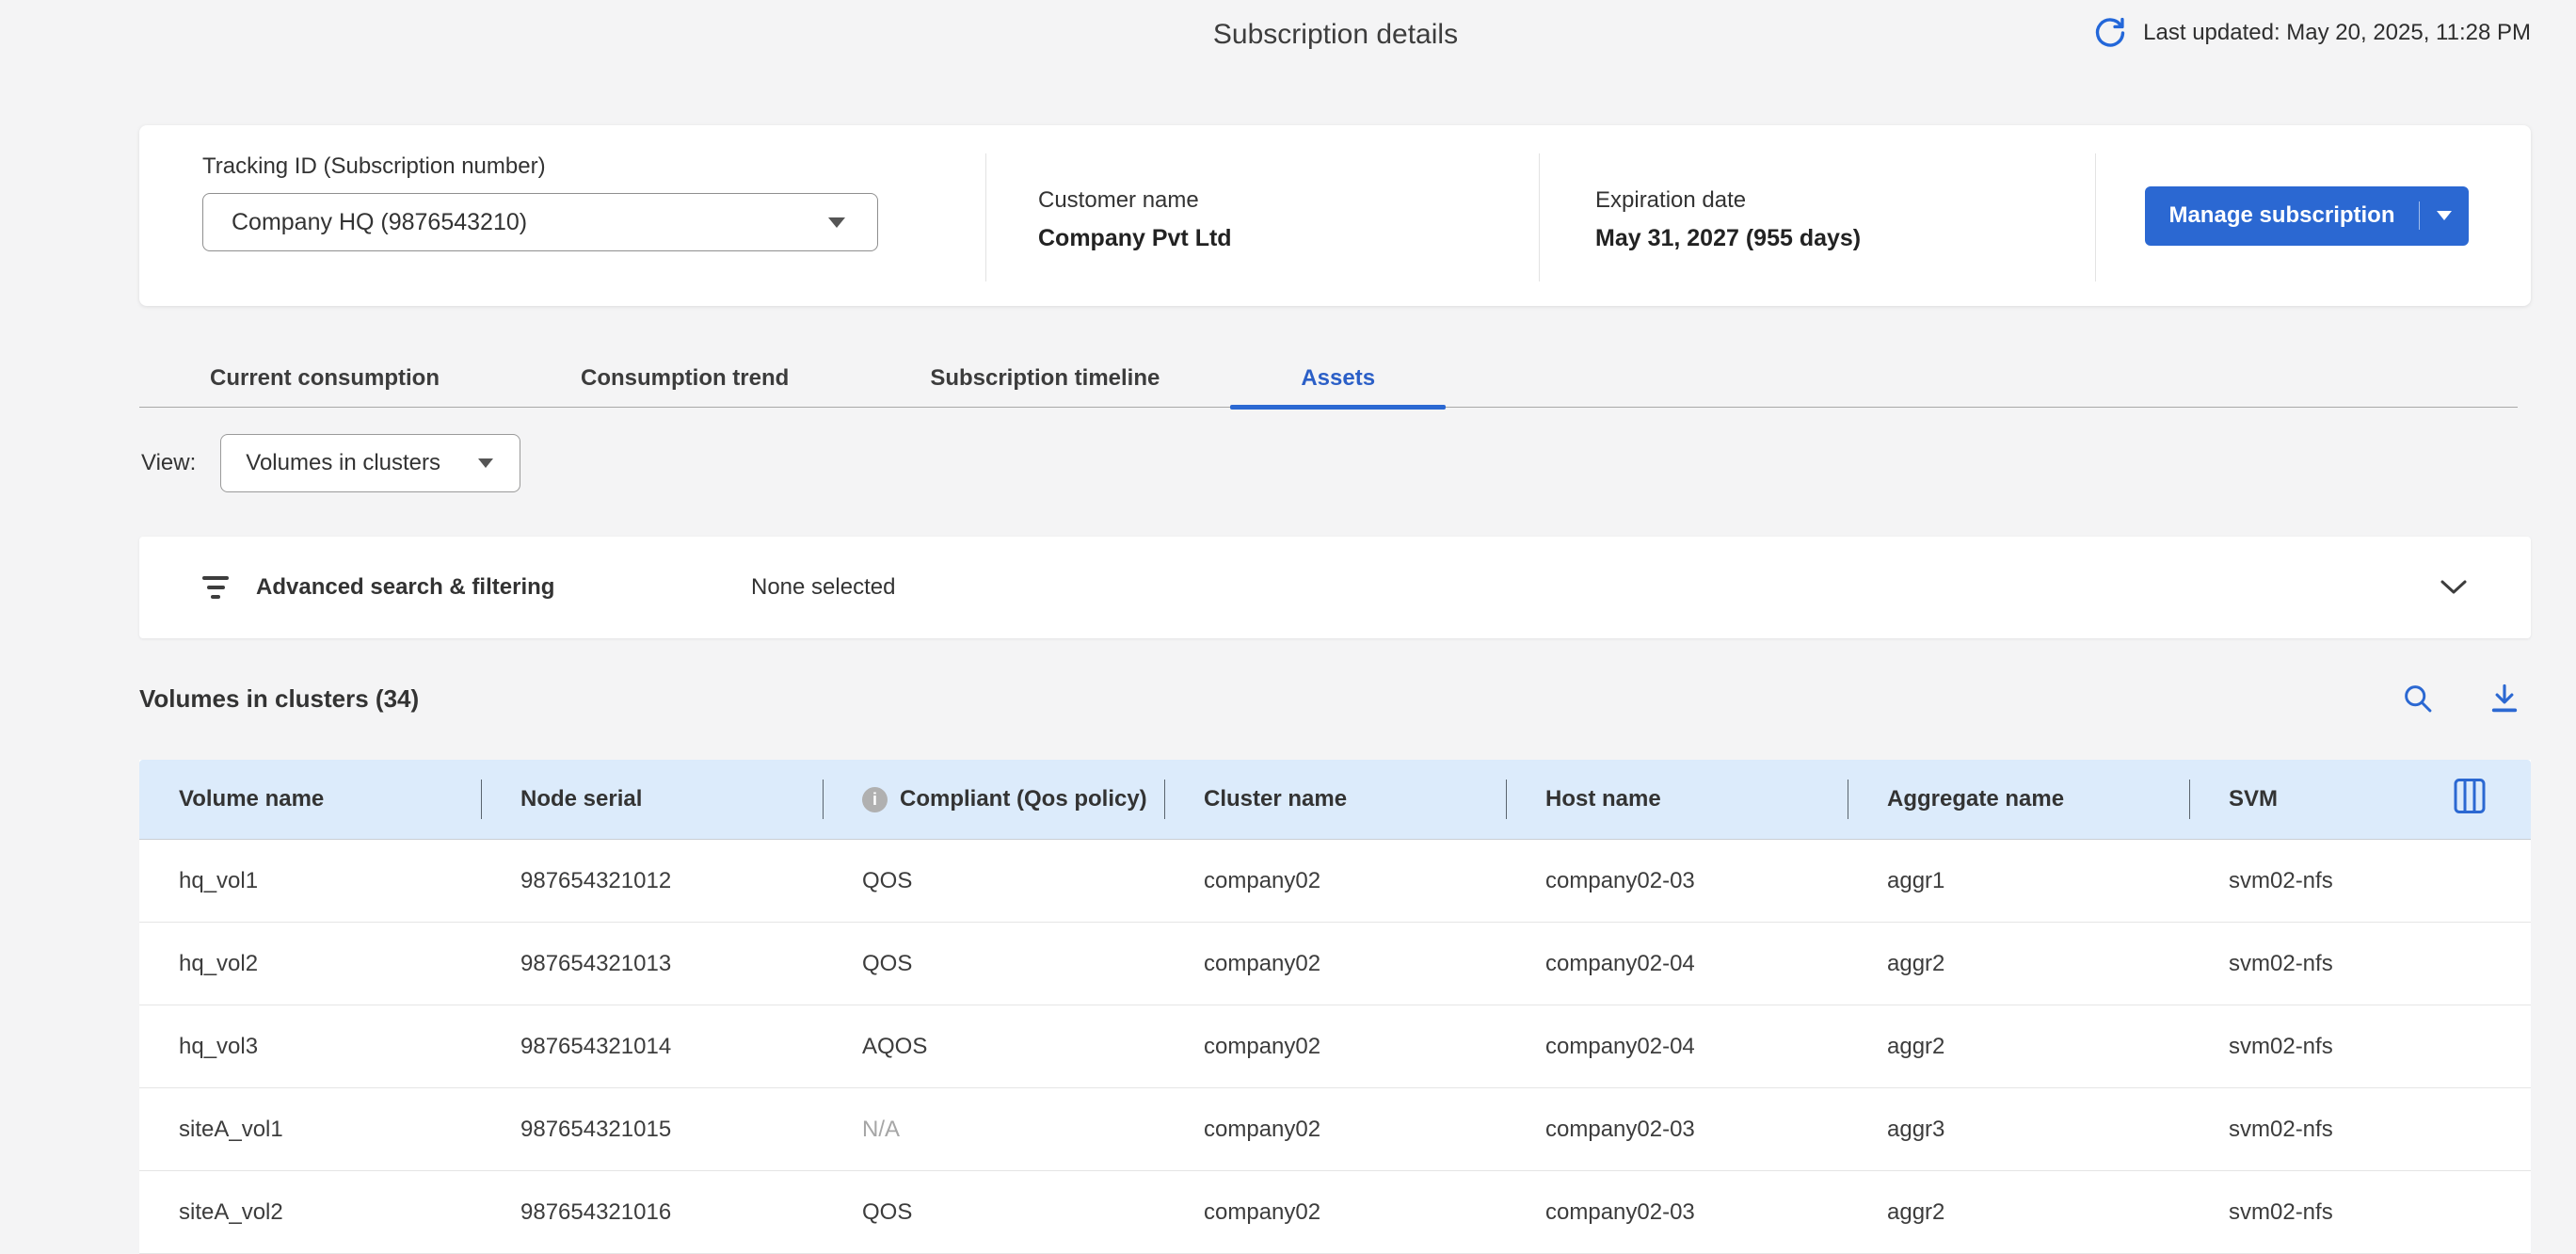 The image size is (2576, 1254). Describe the element at coordinates (2337, 32) in the screenshot. I see `last-updated-text: Last updated: May 20, 2025, 11:28 PM` at that location.